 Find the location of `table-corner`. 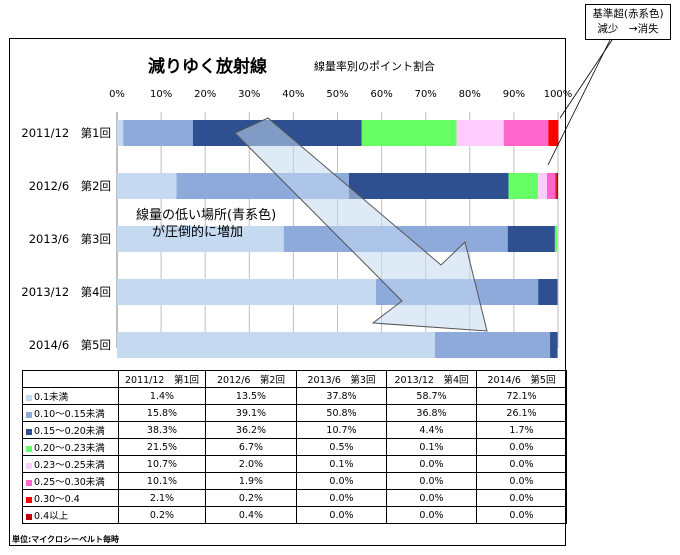

table-corner is located at coordinates (70, 379).